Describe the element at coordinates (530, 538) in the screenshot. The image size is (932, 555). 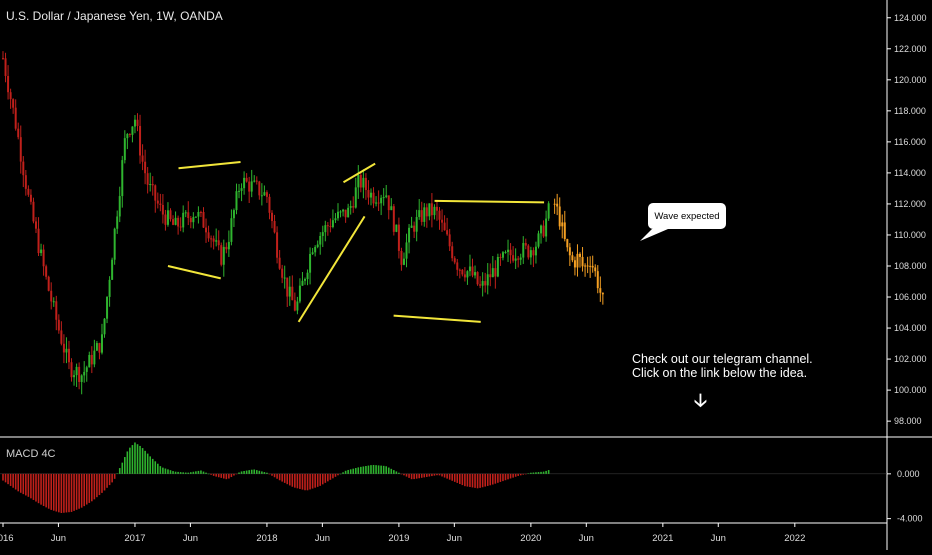
I see `time-tick-label: 2020` at that location.